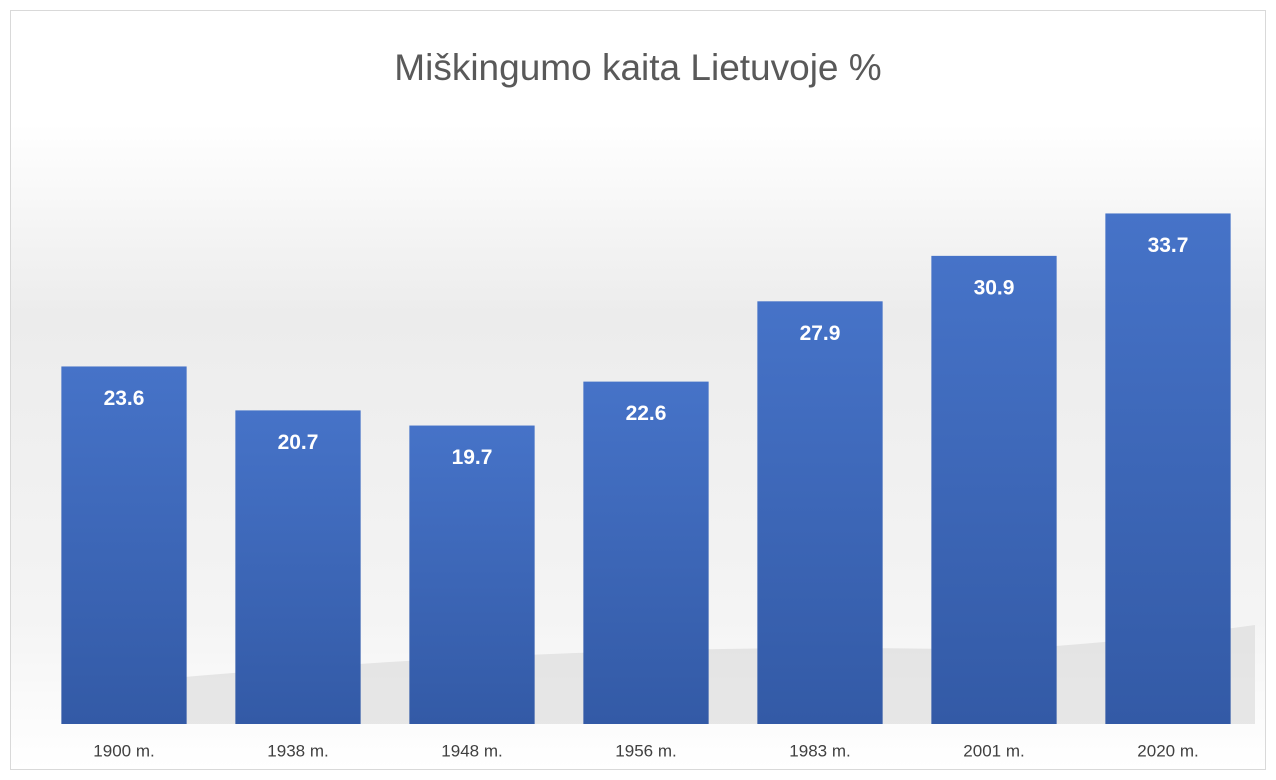  What do you see at coordinates (298, 442) in the screenshot?
I see `data-label: 20.7` at bounding box center [298, 442].